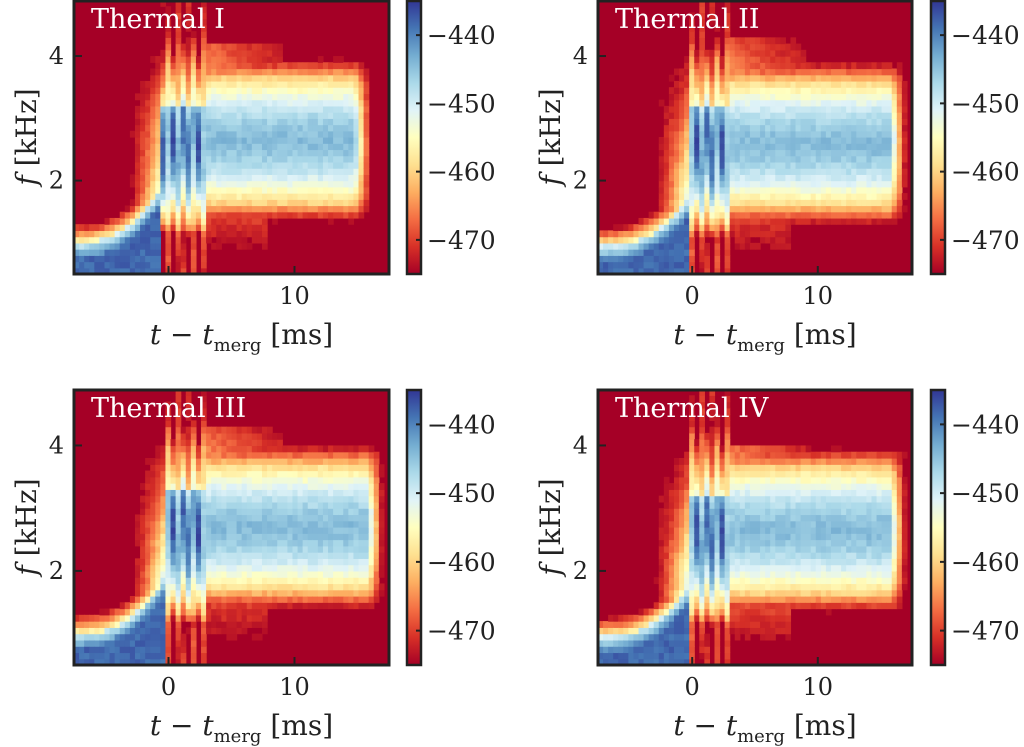  Describe the element at coordinates (414, 527) in the screenshot. I see `colorbar-gradient` at that location.